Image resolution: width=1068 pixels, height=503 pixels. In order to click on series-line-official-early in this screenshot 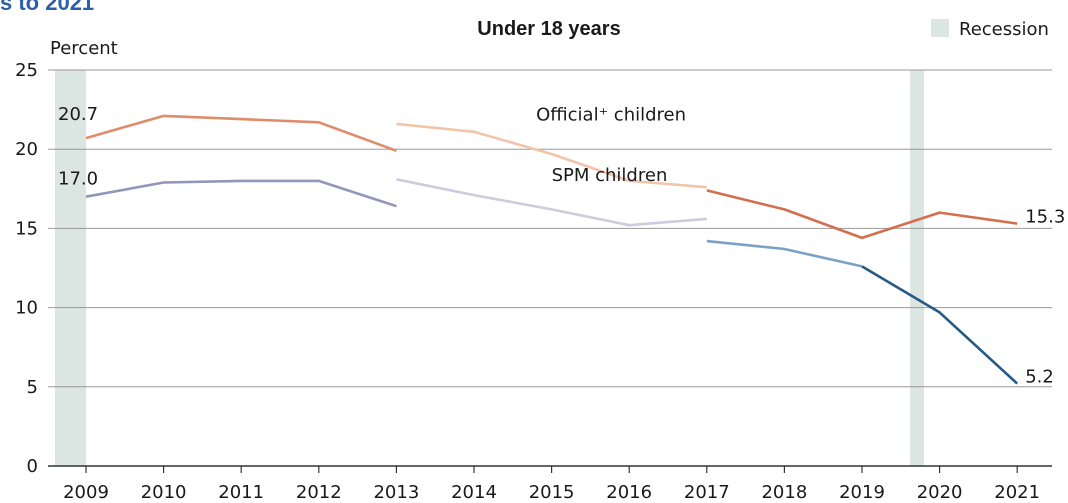, I will do `click(241, 133)`.